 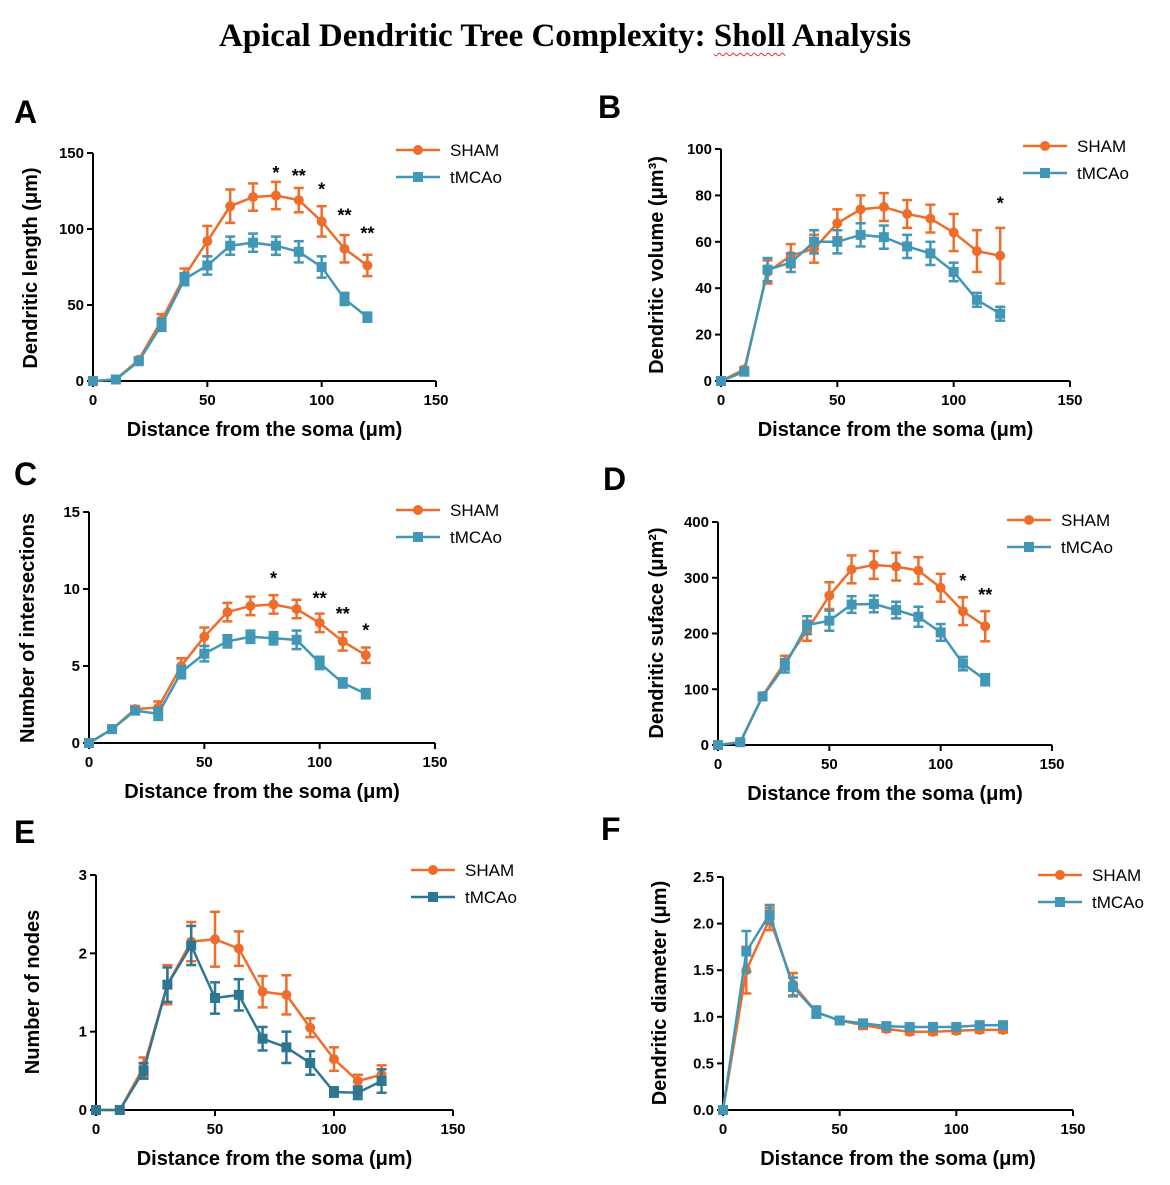 I want to click on y-tick-label: 5, so click(x=76, y=666).